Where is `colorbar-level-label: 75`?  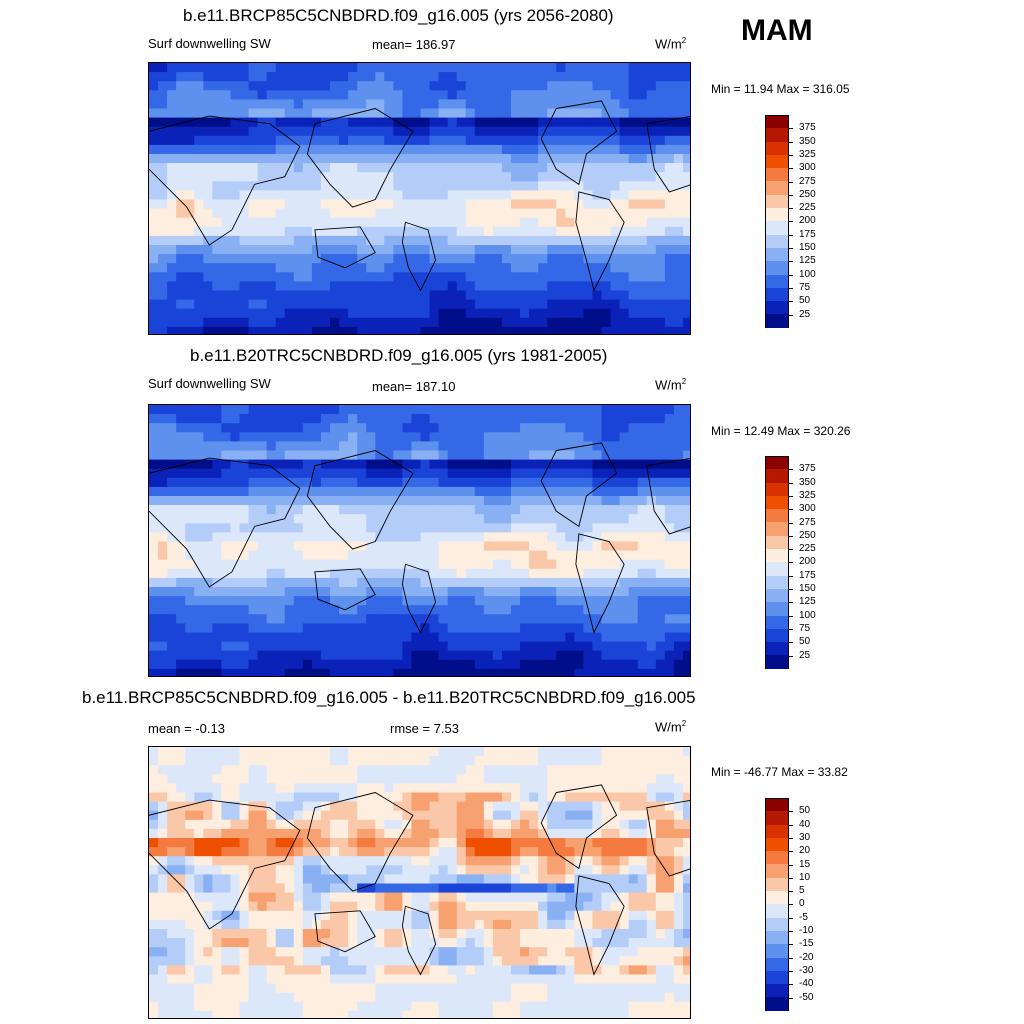 colorbar-level-label: 75 is located at coordinates (805, 628).